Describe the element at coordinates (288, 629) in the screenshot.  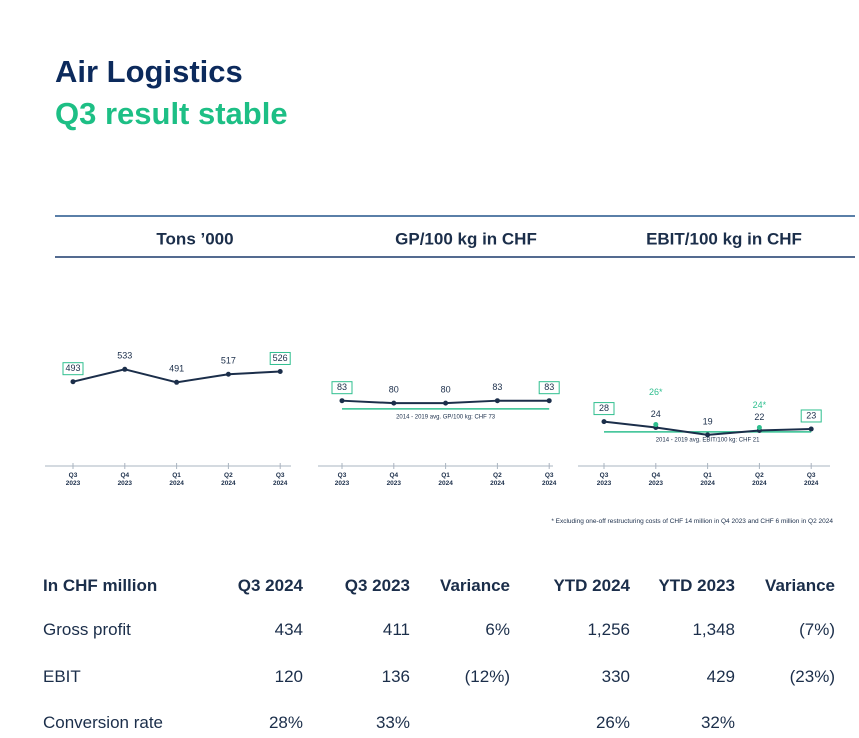
I see `table-cell: 434` at that location.